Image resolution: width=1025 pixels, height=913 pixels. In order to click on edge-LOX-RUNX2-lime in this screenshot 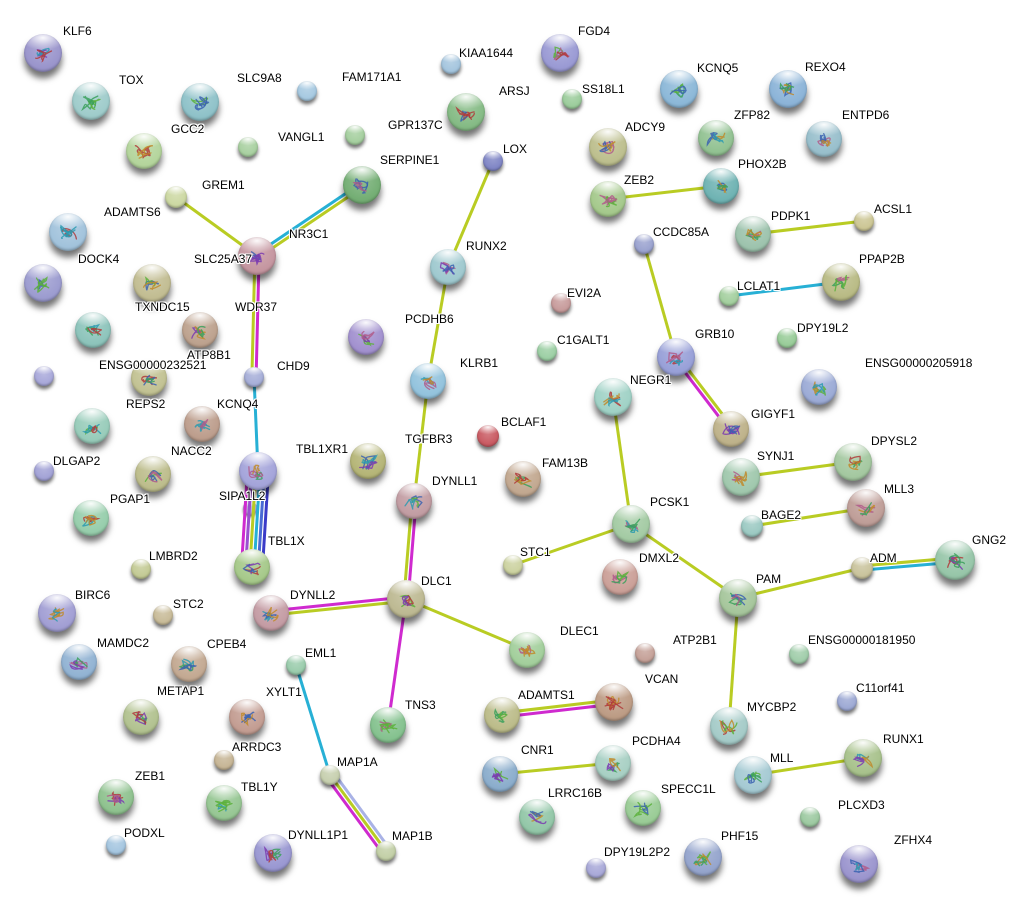, I will do `click(470, 214)`.